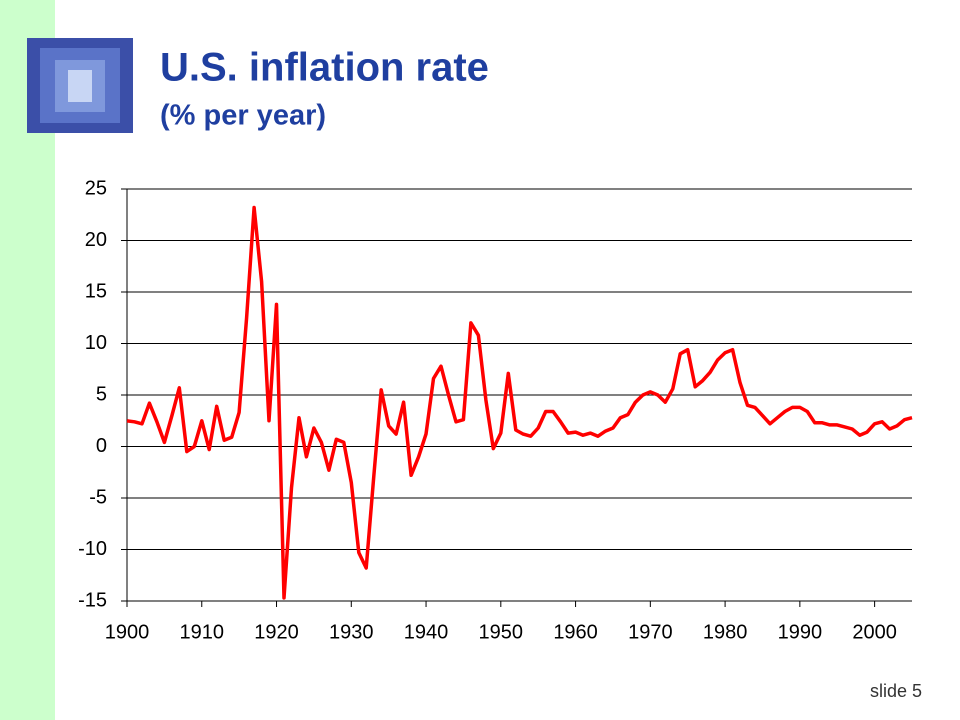  I want to click on x-tick-label: 1910, so click(202, 632).